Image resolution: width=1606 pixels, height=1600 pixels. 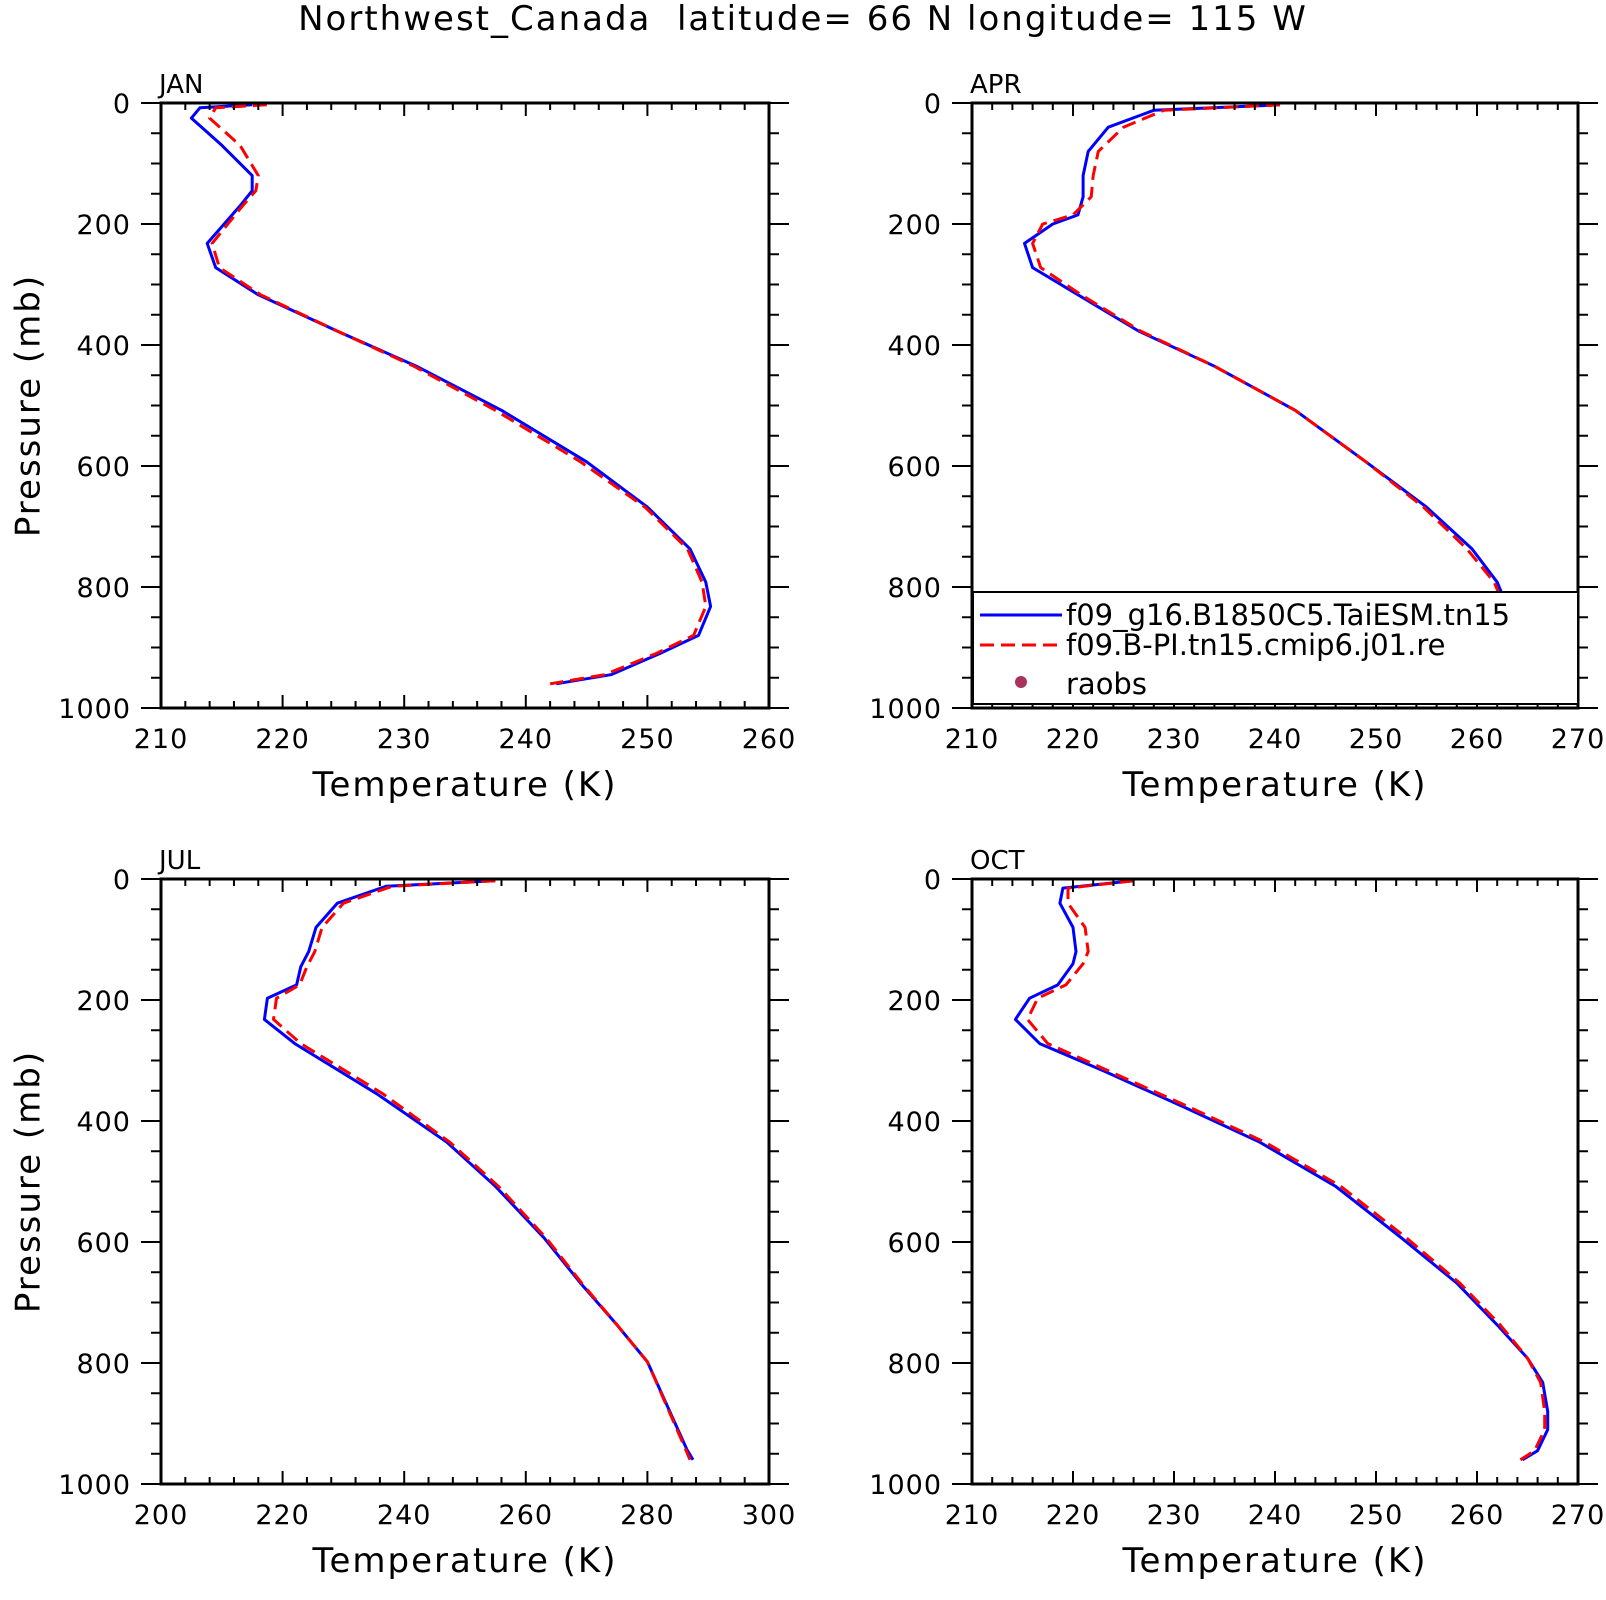 What do you see at coordinates (769, 1515) in the screenshot?
I see `x-tick-label: 300` at bounding box center [769, 1515].